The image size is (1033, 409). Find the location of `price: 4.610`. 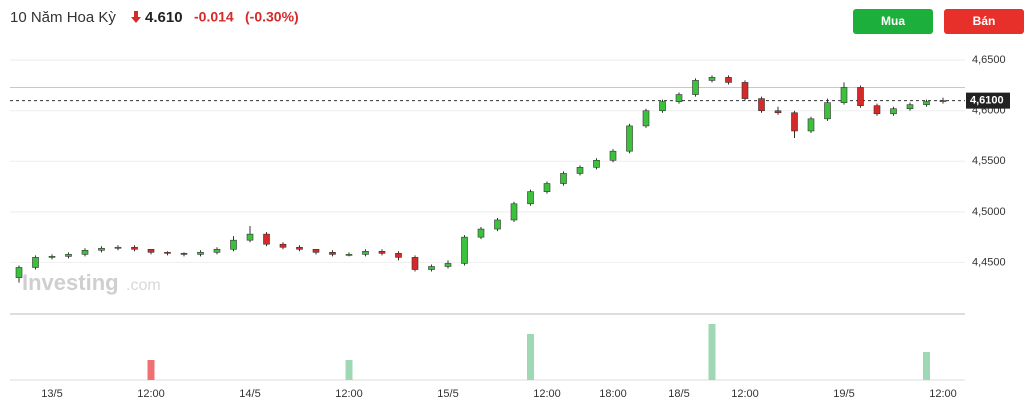

price: 4.610 is located at coordinates (164, 17).